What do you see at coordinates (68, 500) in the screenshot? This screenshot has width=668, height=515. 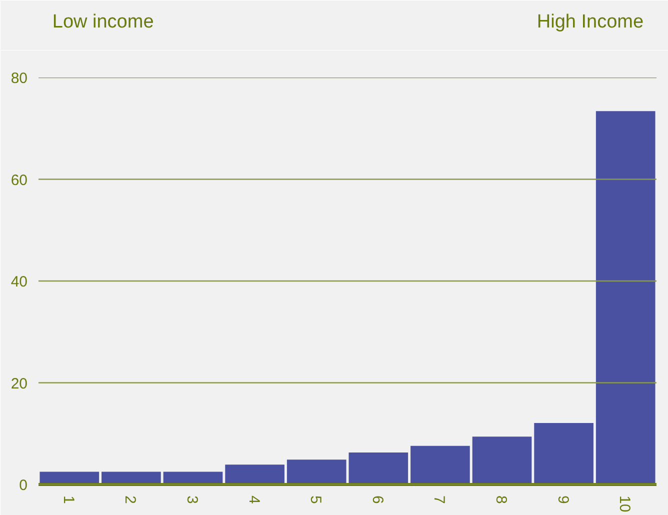 I see `x-tick-label: 1` at bounding box center [68, 500].